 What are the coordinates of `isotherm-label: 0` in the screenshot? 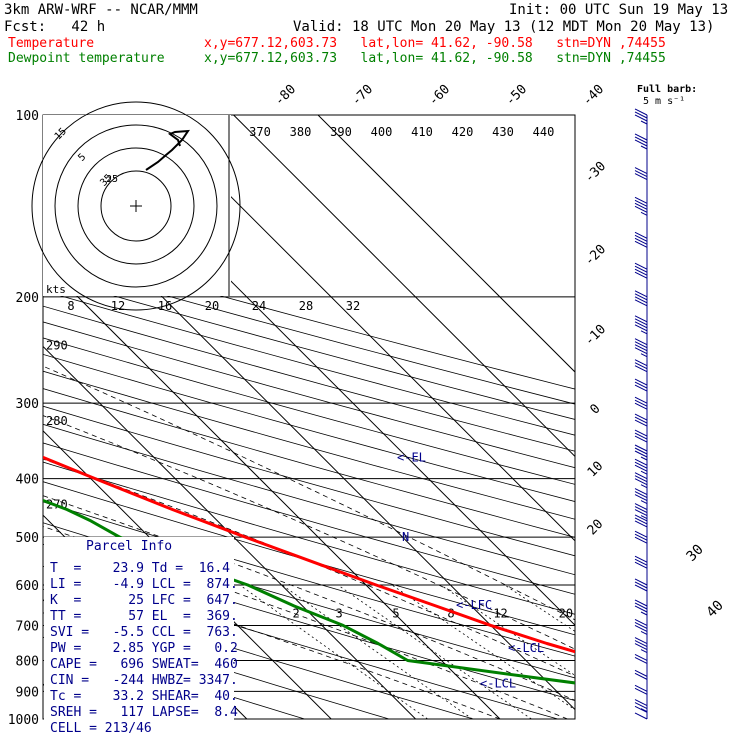 It's located at (595, 409).